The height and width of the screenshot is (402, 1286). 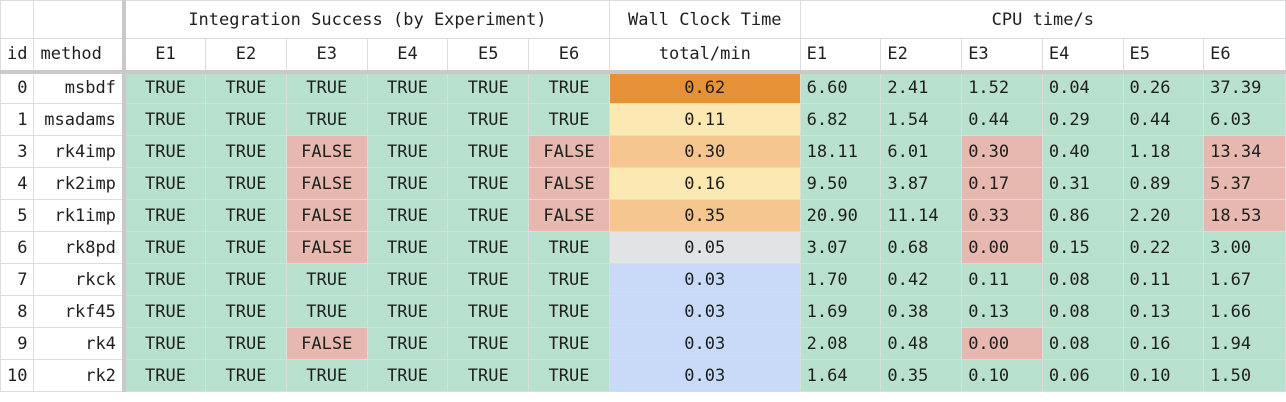 What do you see at coordinates (1163, 311) in the screenshot?
I see `cell-cpu-e5: 0.13` at bounding box center [1163, 311].